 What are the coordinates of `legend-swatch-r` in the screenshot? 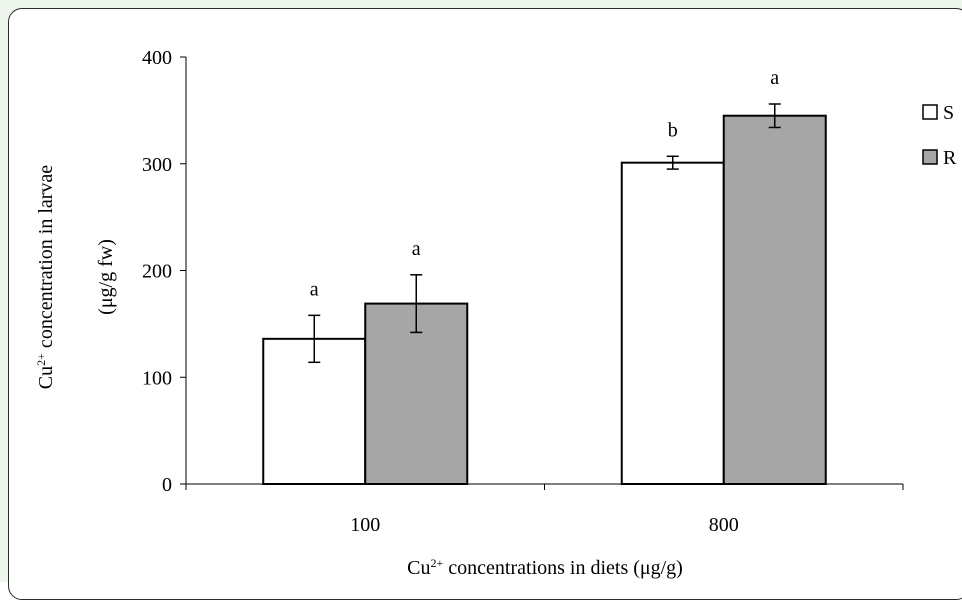 It's located at (930, 157).